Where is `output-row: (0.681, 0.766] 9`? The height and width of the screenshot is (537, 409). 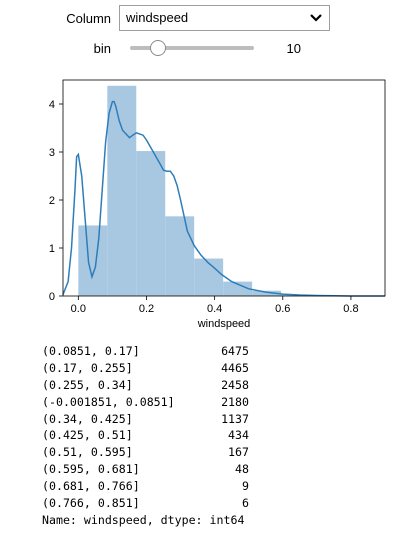 output-row: (0.681, 0.766] 9 is located at coordinates (145, 486).